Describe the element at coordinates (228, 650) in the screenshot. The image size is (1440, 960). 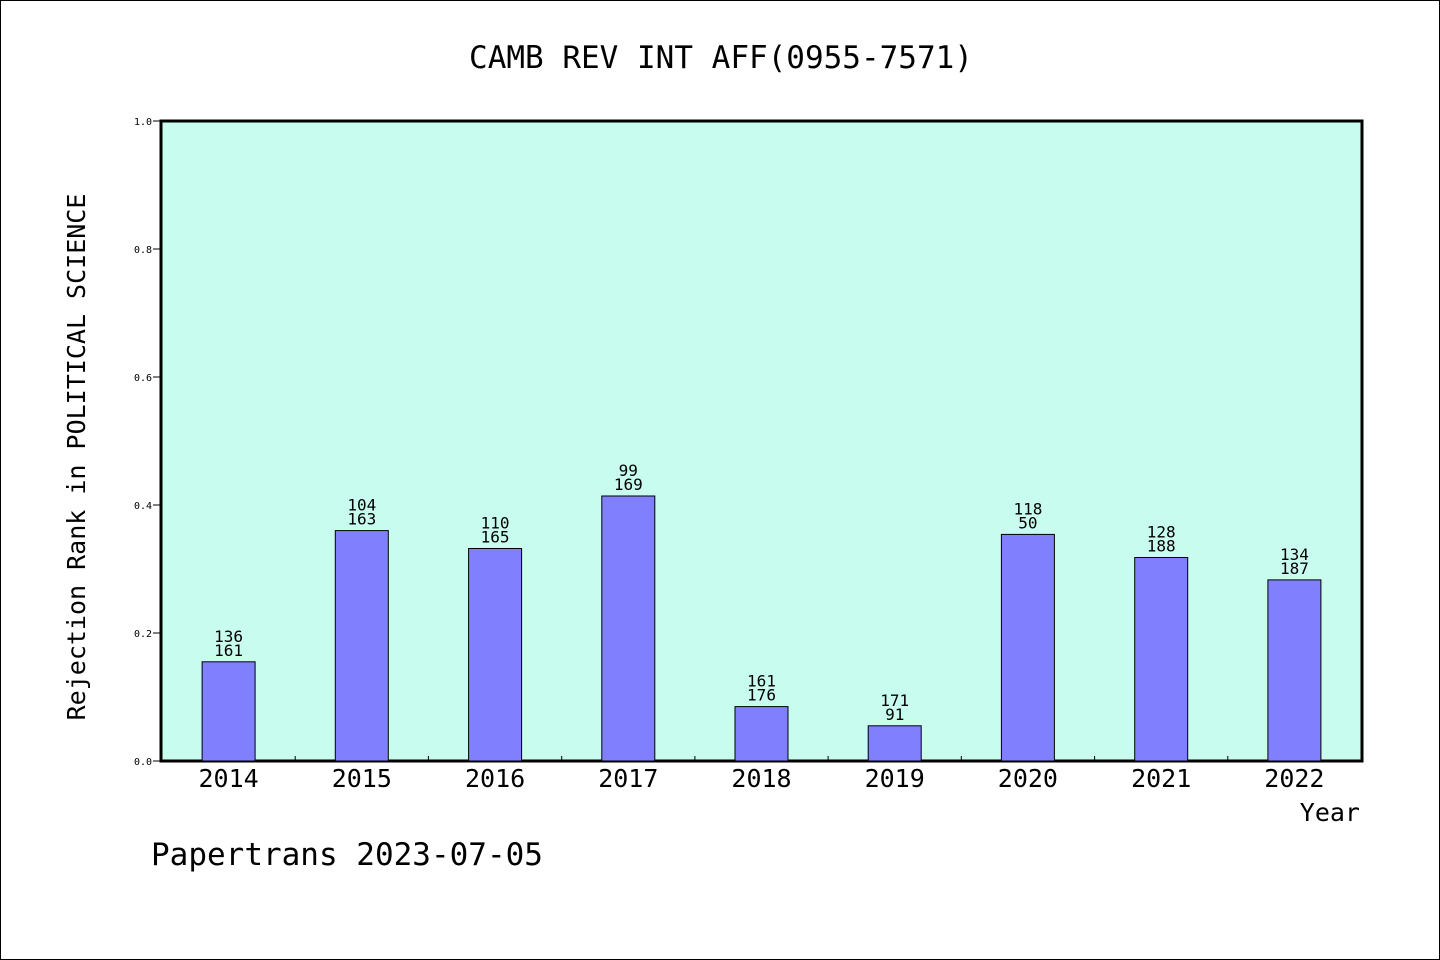
I see `bar-label-bottom-2014: 161` at that location.